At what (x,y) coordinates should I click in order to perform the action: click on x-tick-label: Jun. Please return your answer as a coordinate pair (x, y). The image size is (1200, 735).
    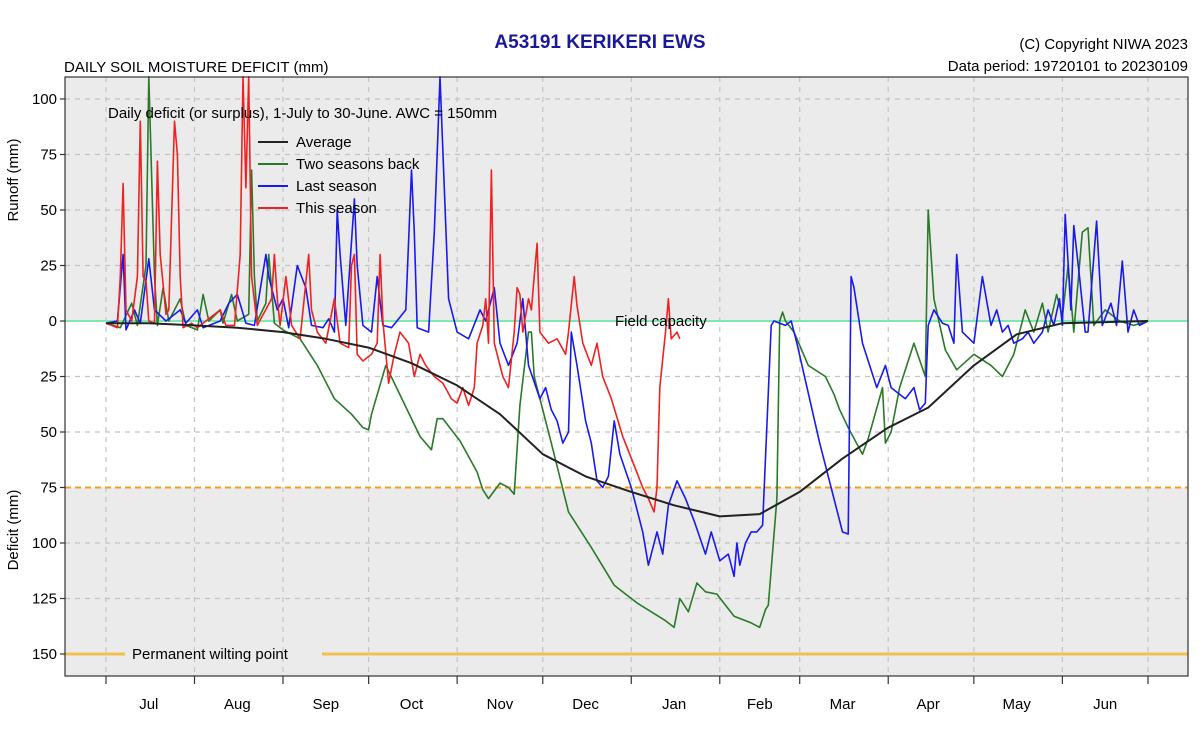
    Looking at the image, I should click on (1105, 704).